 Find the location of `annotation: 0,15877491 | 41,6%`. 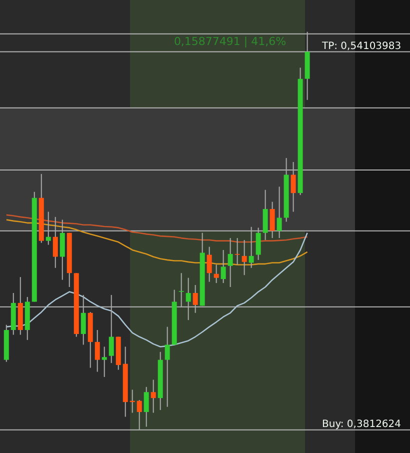

annotation: 0,15877491 | 41,6% is located at coordinates (230, 41).